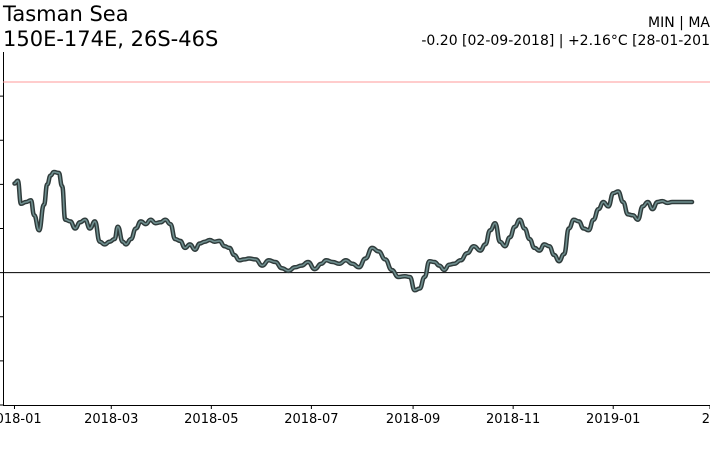 This screenshot has height=473, width=710. I want to click on x-tick: 2018-01, so click(21, 416).